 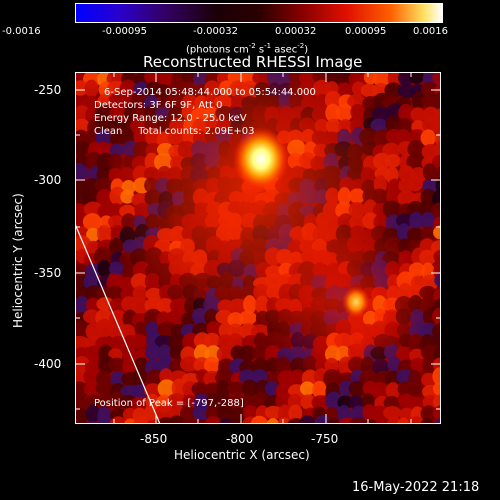 What do you see at coordinates (430, 31) in the screenshot?
I see `colorbar-tick-label: 0.0016` at bounding box center [430, 31].